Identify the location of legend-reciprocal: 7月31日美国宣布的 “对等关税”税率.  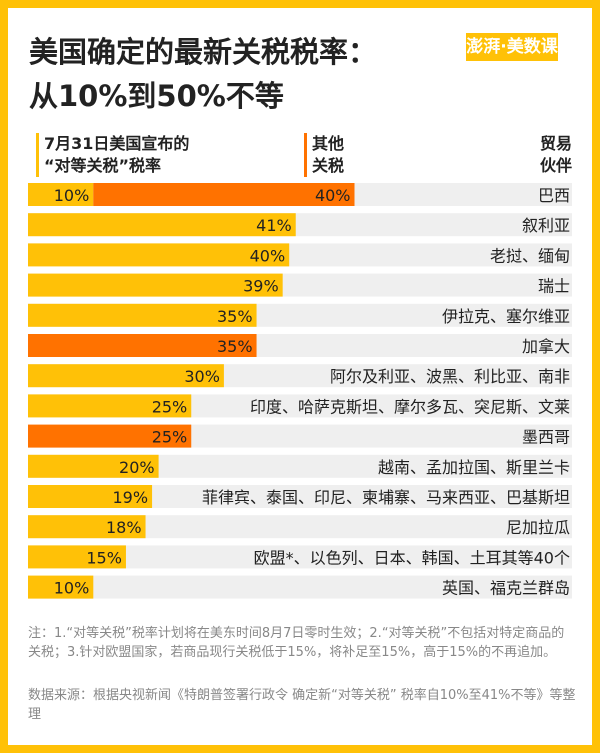
(112, 155).